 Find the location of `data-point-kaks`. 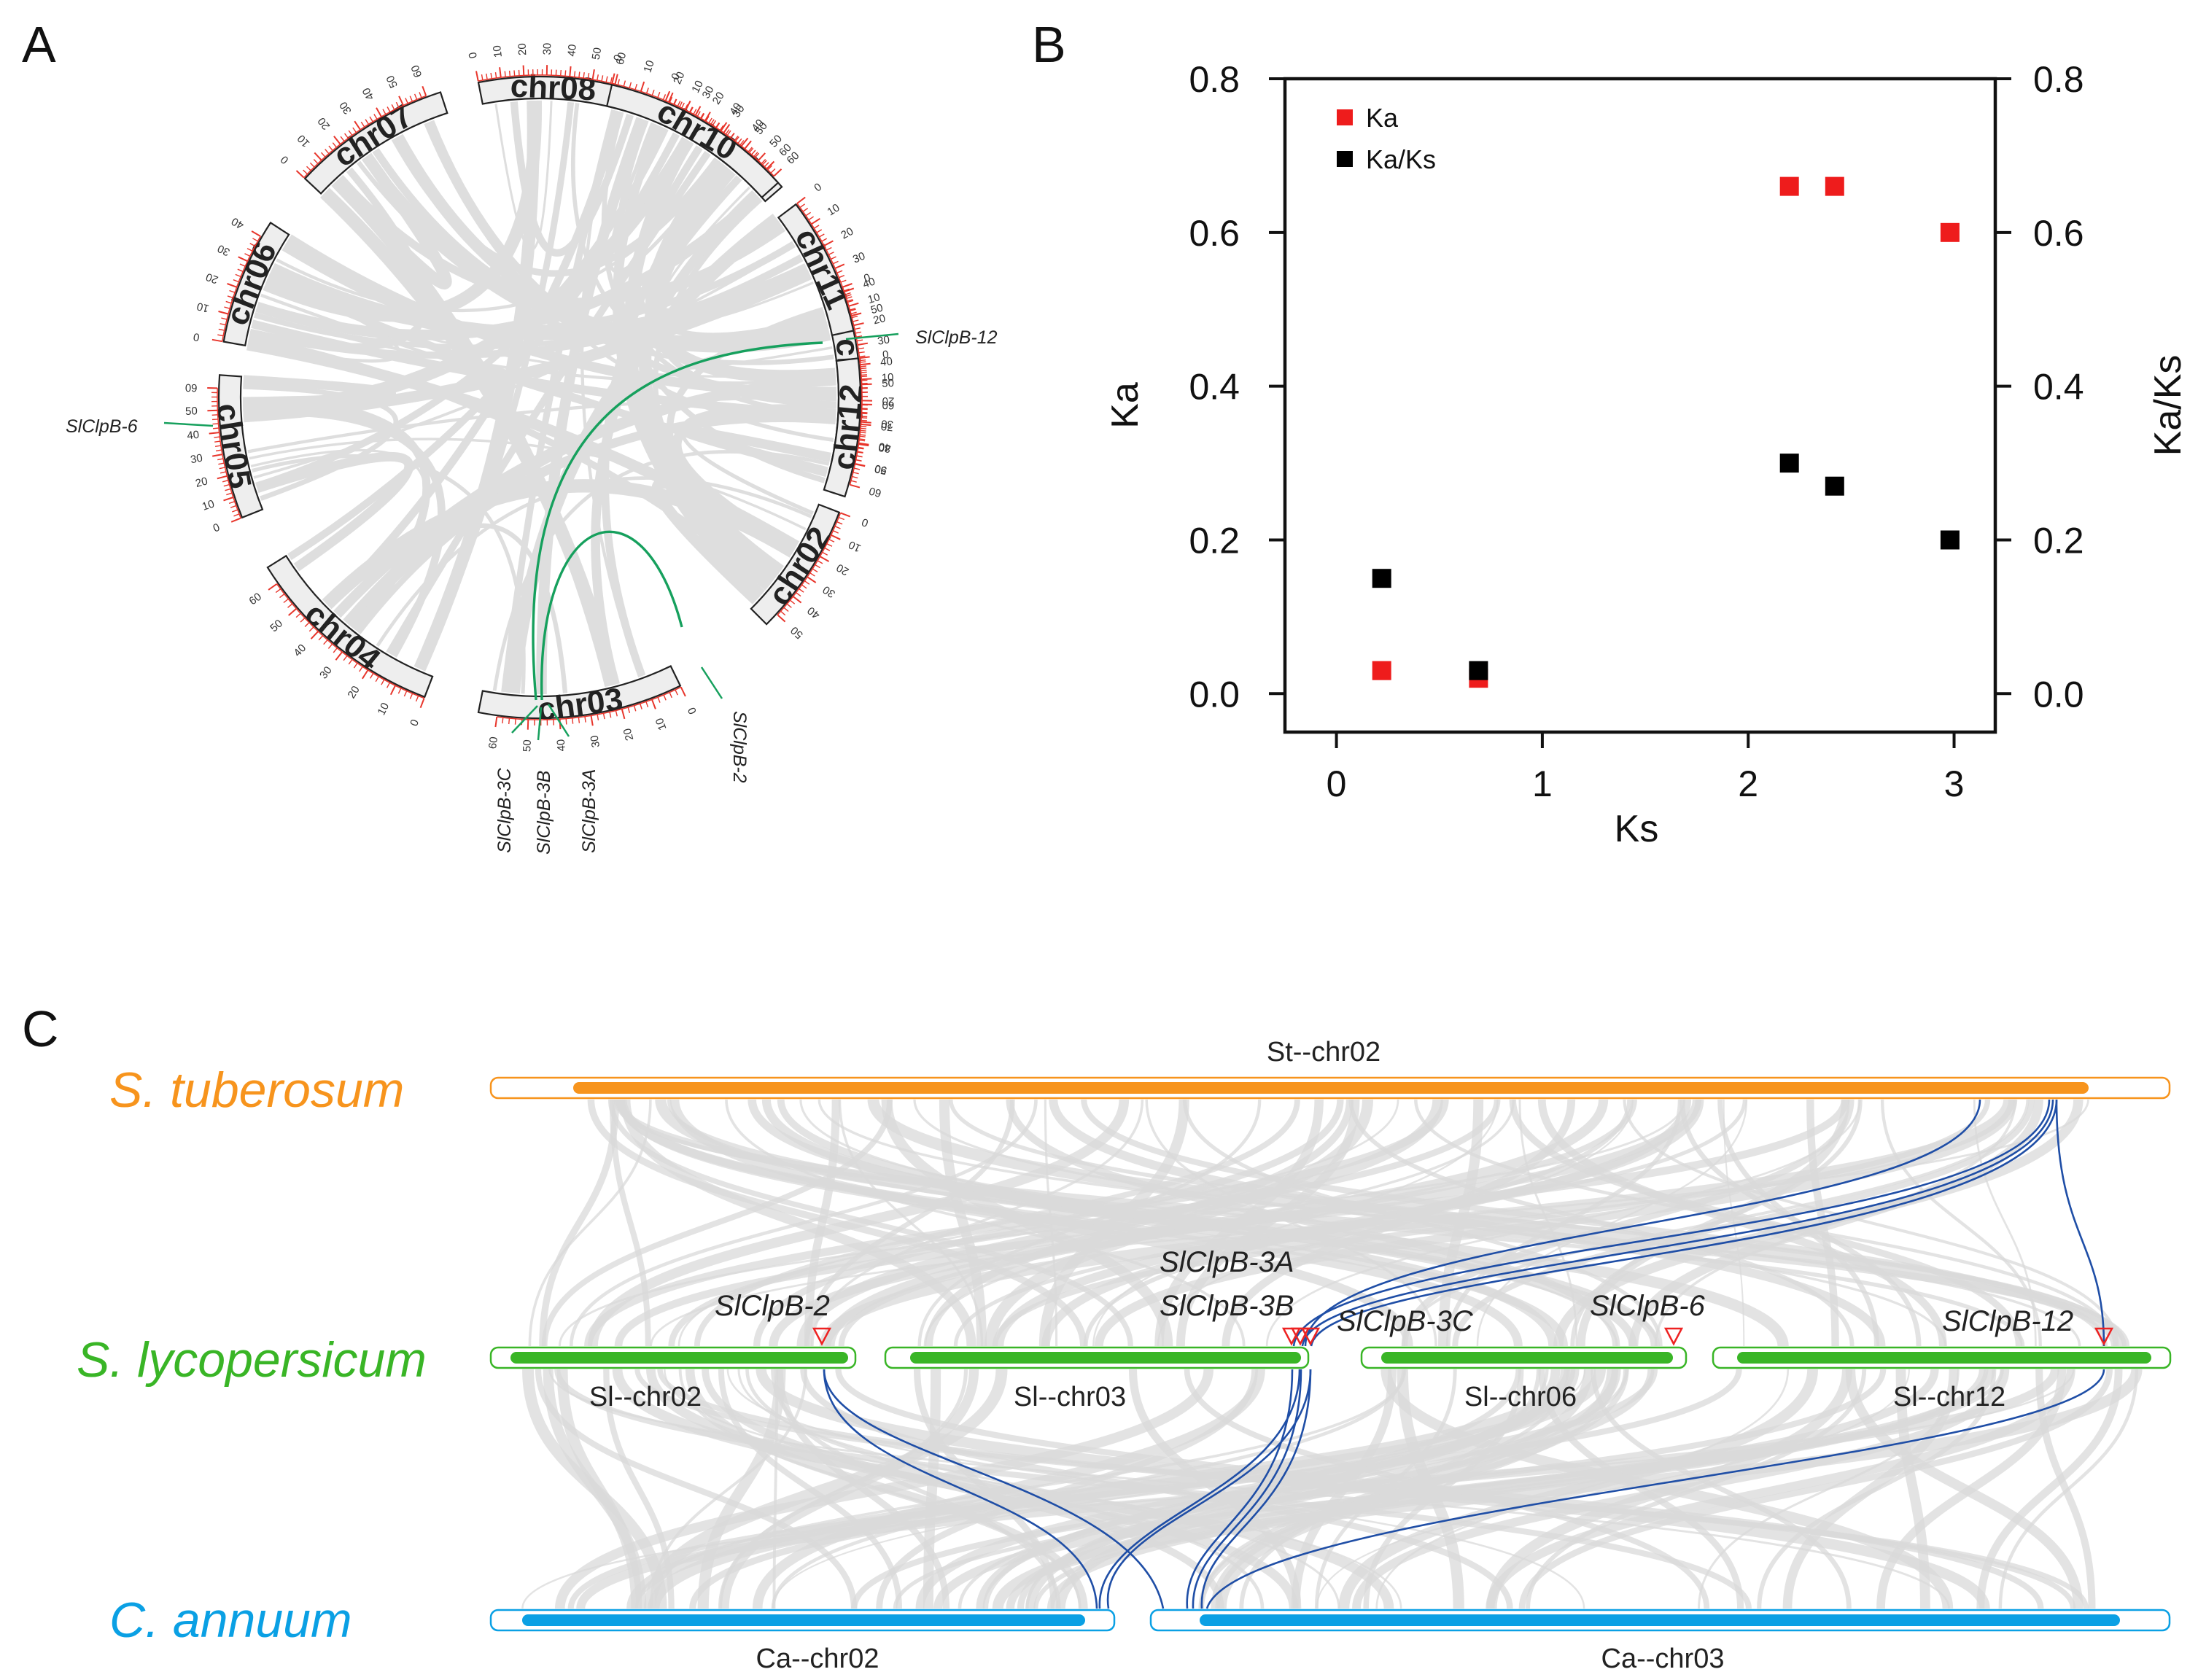

data-point-kaks is located at coordinates (1381, 578).